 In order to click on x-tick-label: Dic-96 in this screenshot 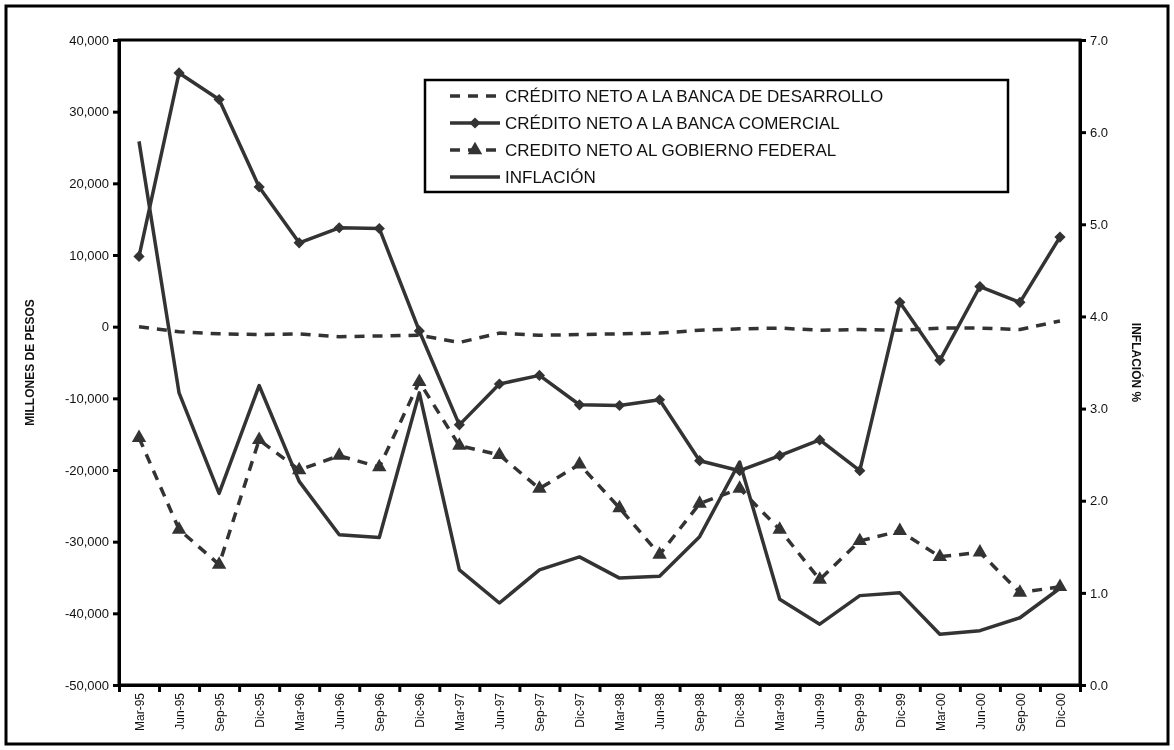, I will do `click(420, 710)`.